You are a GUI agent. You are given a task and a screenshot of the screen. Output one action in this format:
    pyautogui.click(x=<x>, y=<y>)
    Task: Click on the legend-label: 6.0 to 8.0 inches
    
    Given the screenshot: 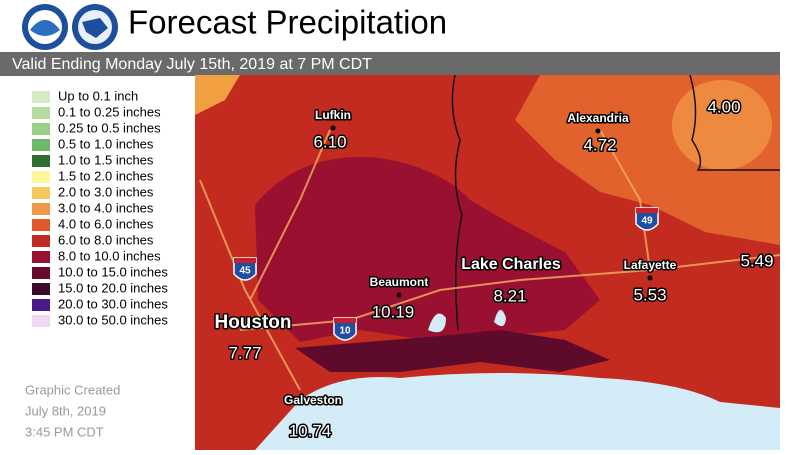 What is the action you would take?
    pyautogui.click(x=106, y=239)
    